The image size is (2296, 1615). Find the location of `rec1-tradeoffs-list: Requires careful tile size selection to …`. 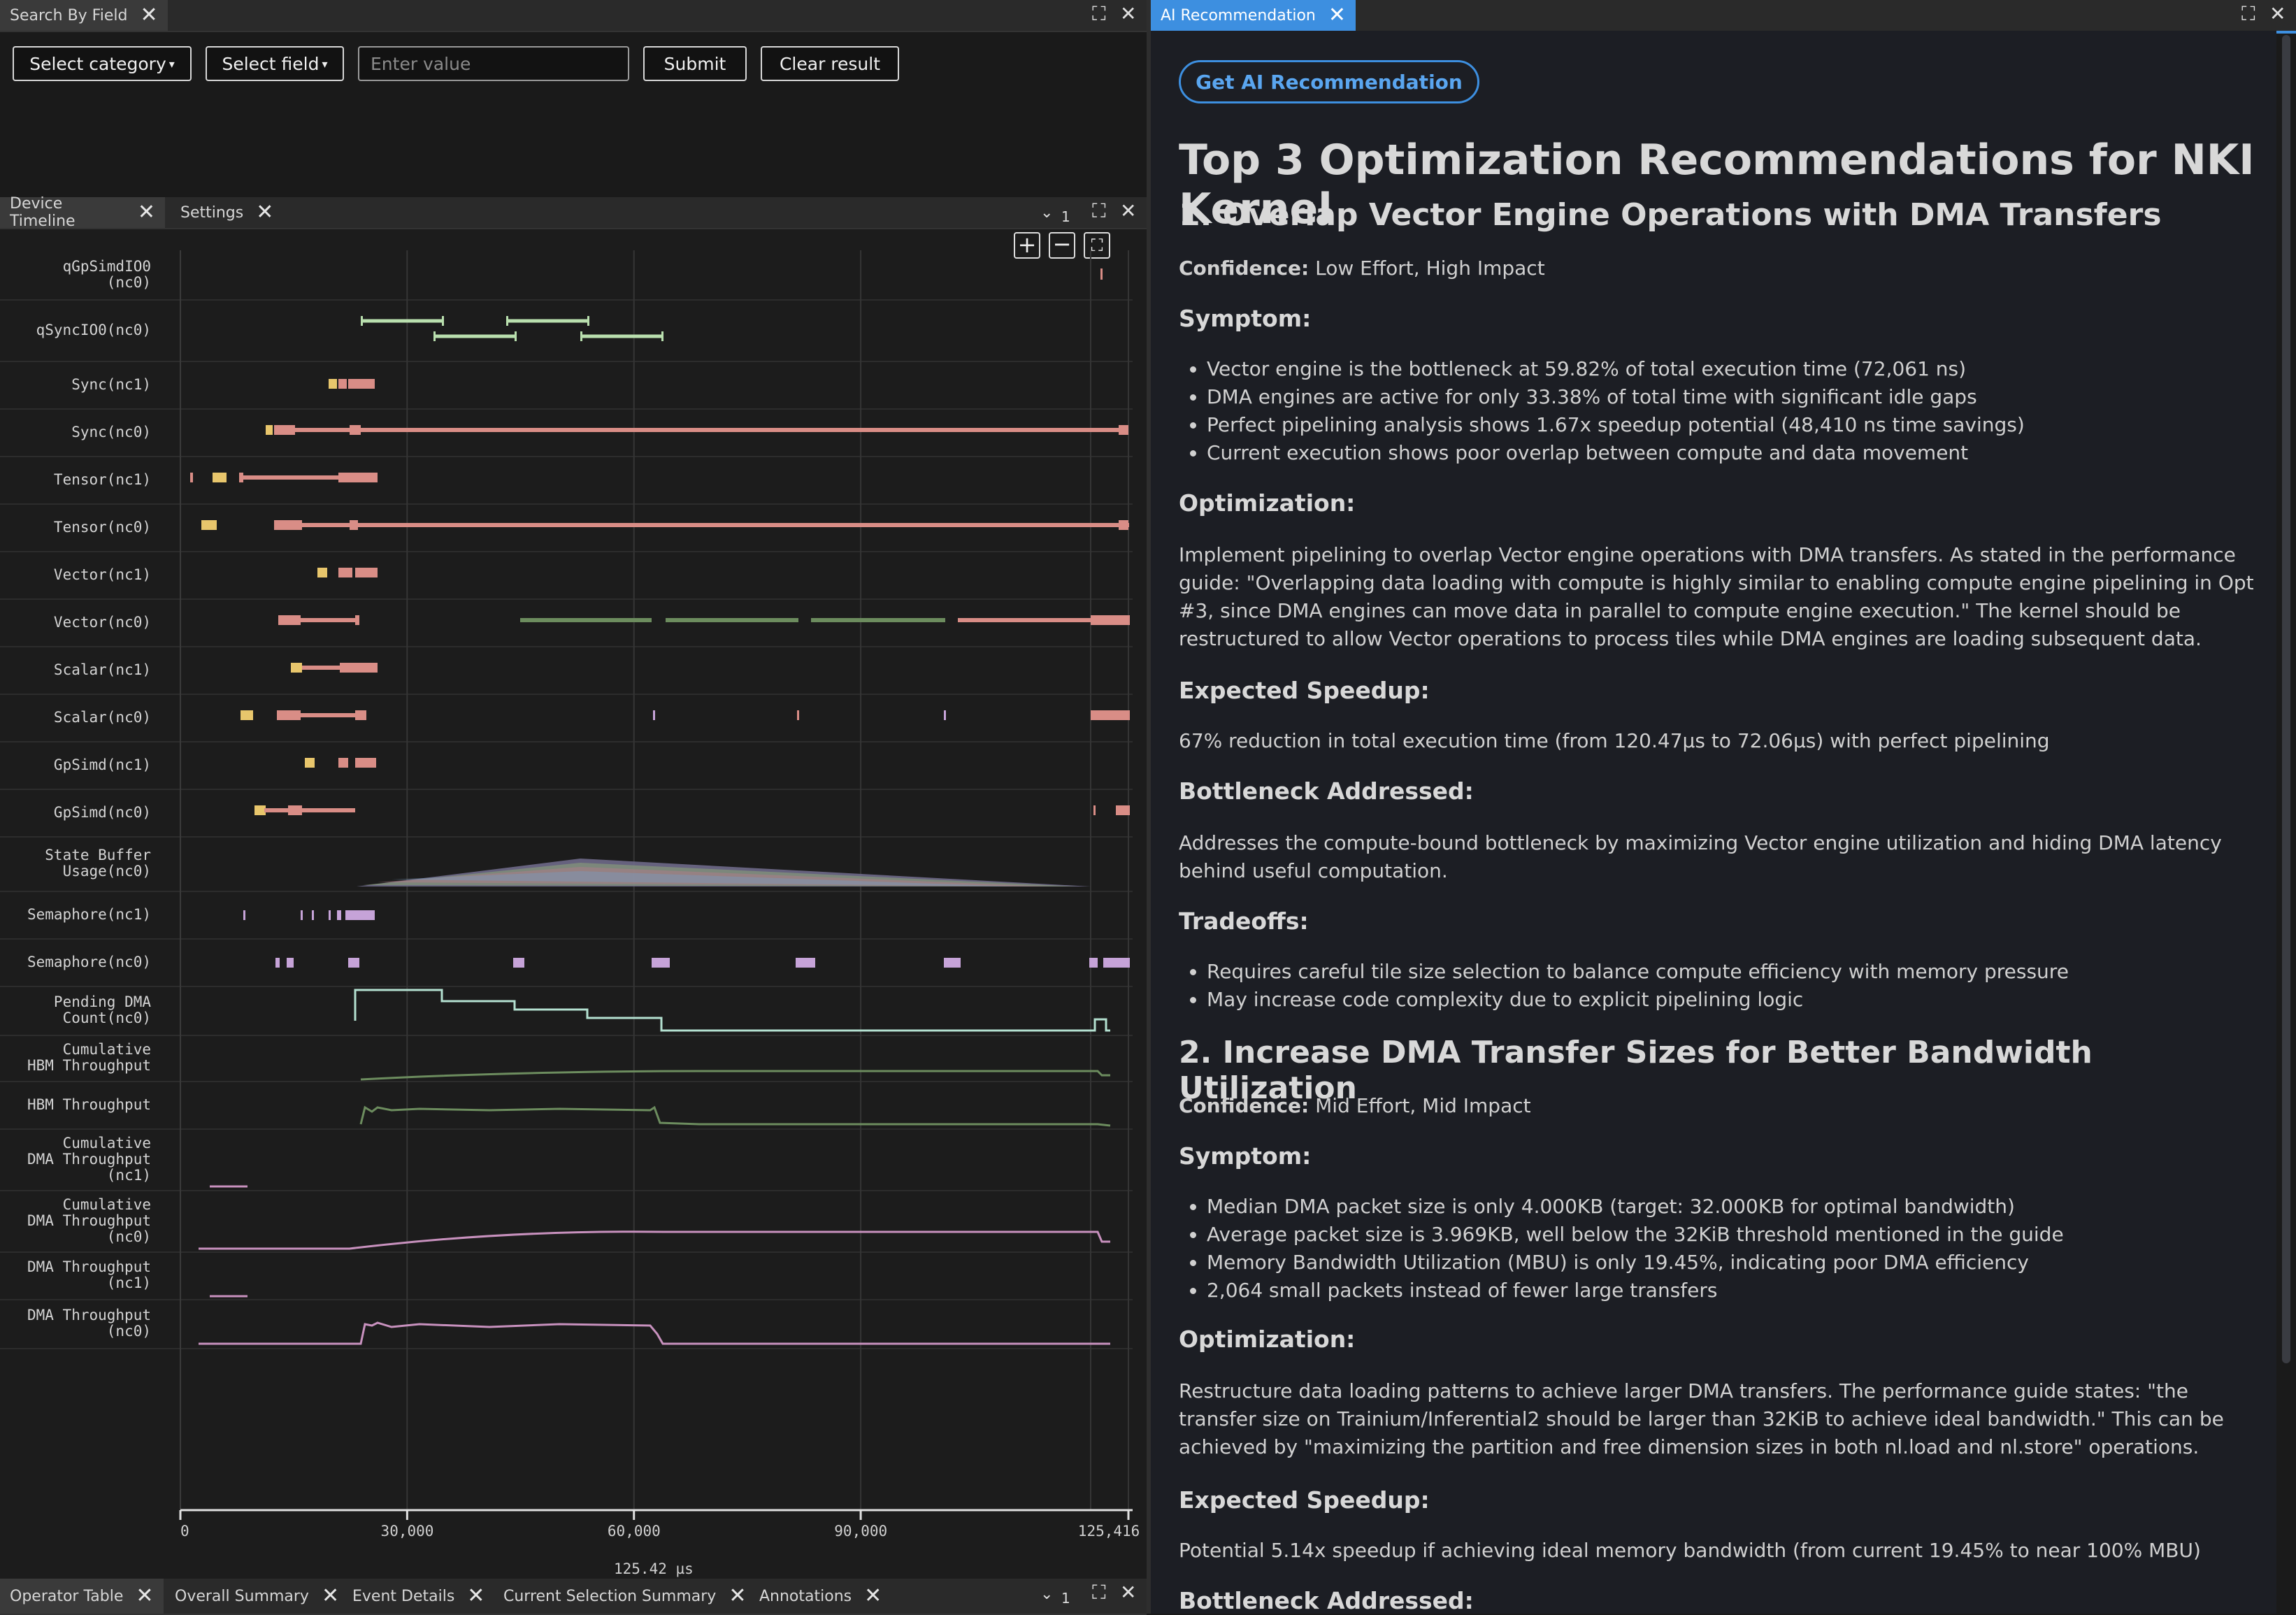

rec1-tradeoffs-list: Requires careful tile size selection to … is located at coordinates (1610, 986).